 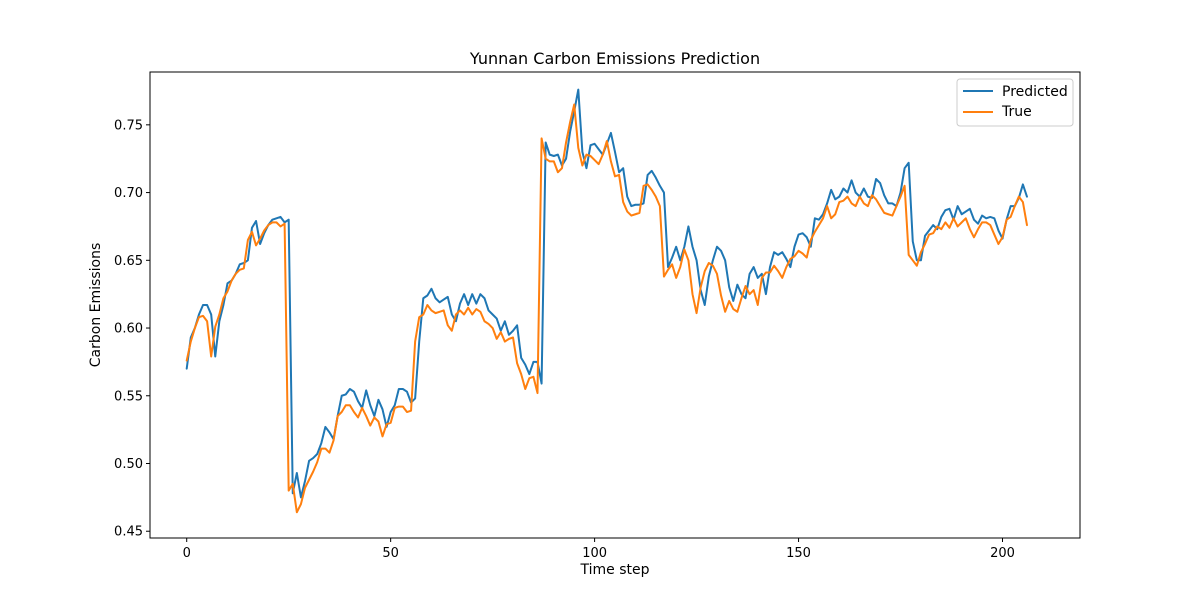 What do you see at coordinates (128, 396) in the screenshot?
I see `y-tick-label: 0.55` at bounding box center [128, 396].